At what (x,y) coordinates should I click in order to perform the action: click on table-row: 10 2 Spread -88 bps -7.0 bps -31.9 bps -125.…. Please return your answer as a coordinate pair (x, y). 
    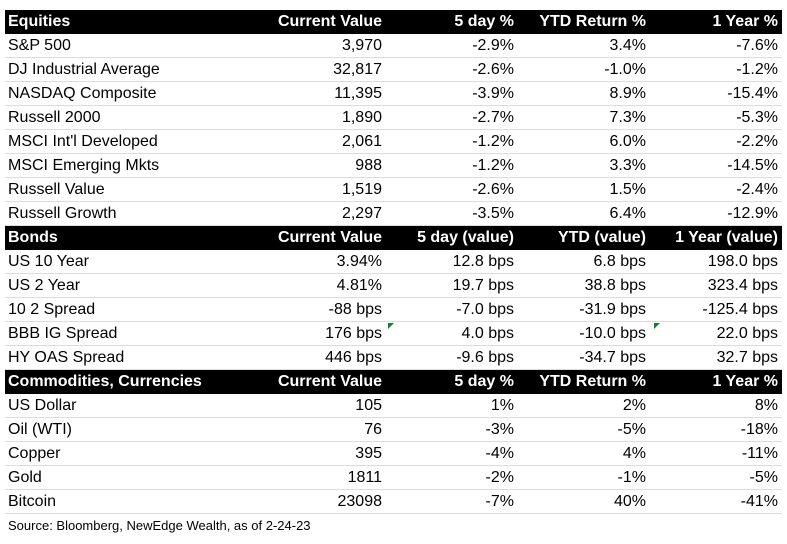
    Looking at the image, I should click on (393, 310).